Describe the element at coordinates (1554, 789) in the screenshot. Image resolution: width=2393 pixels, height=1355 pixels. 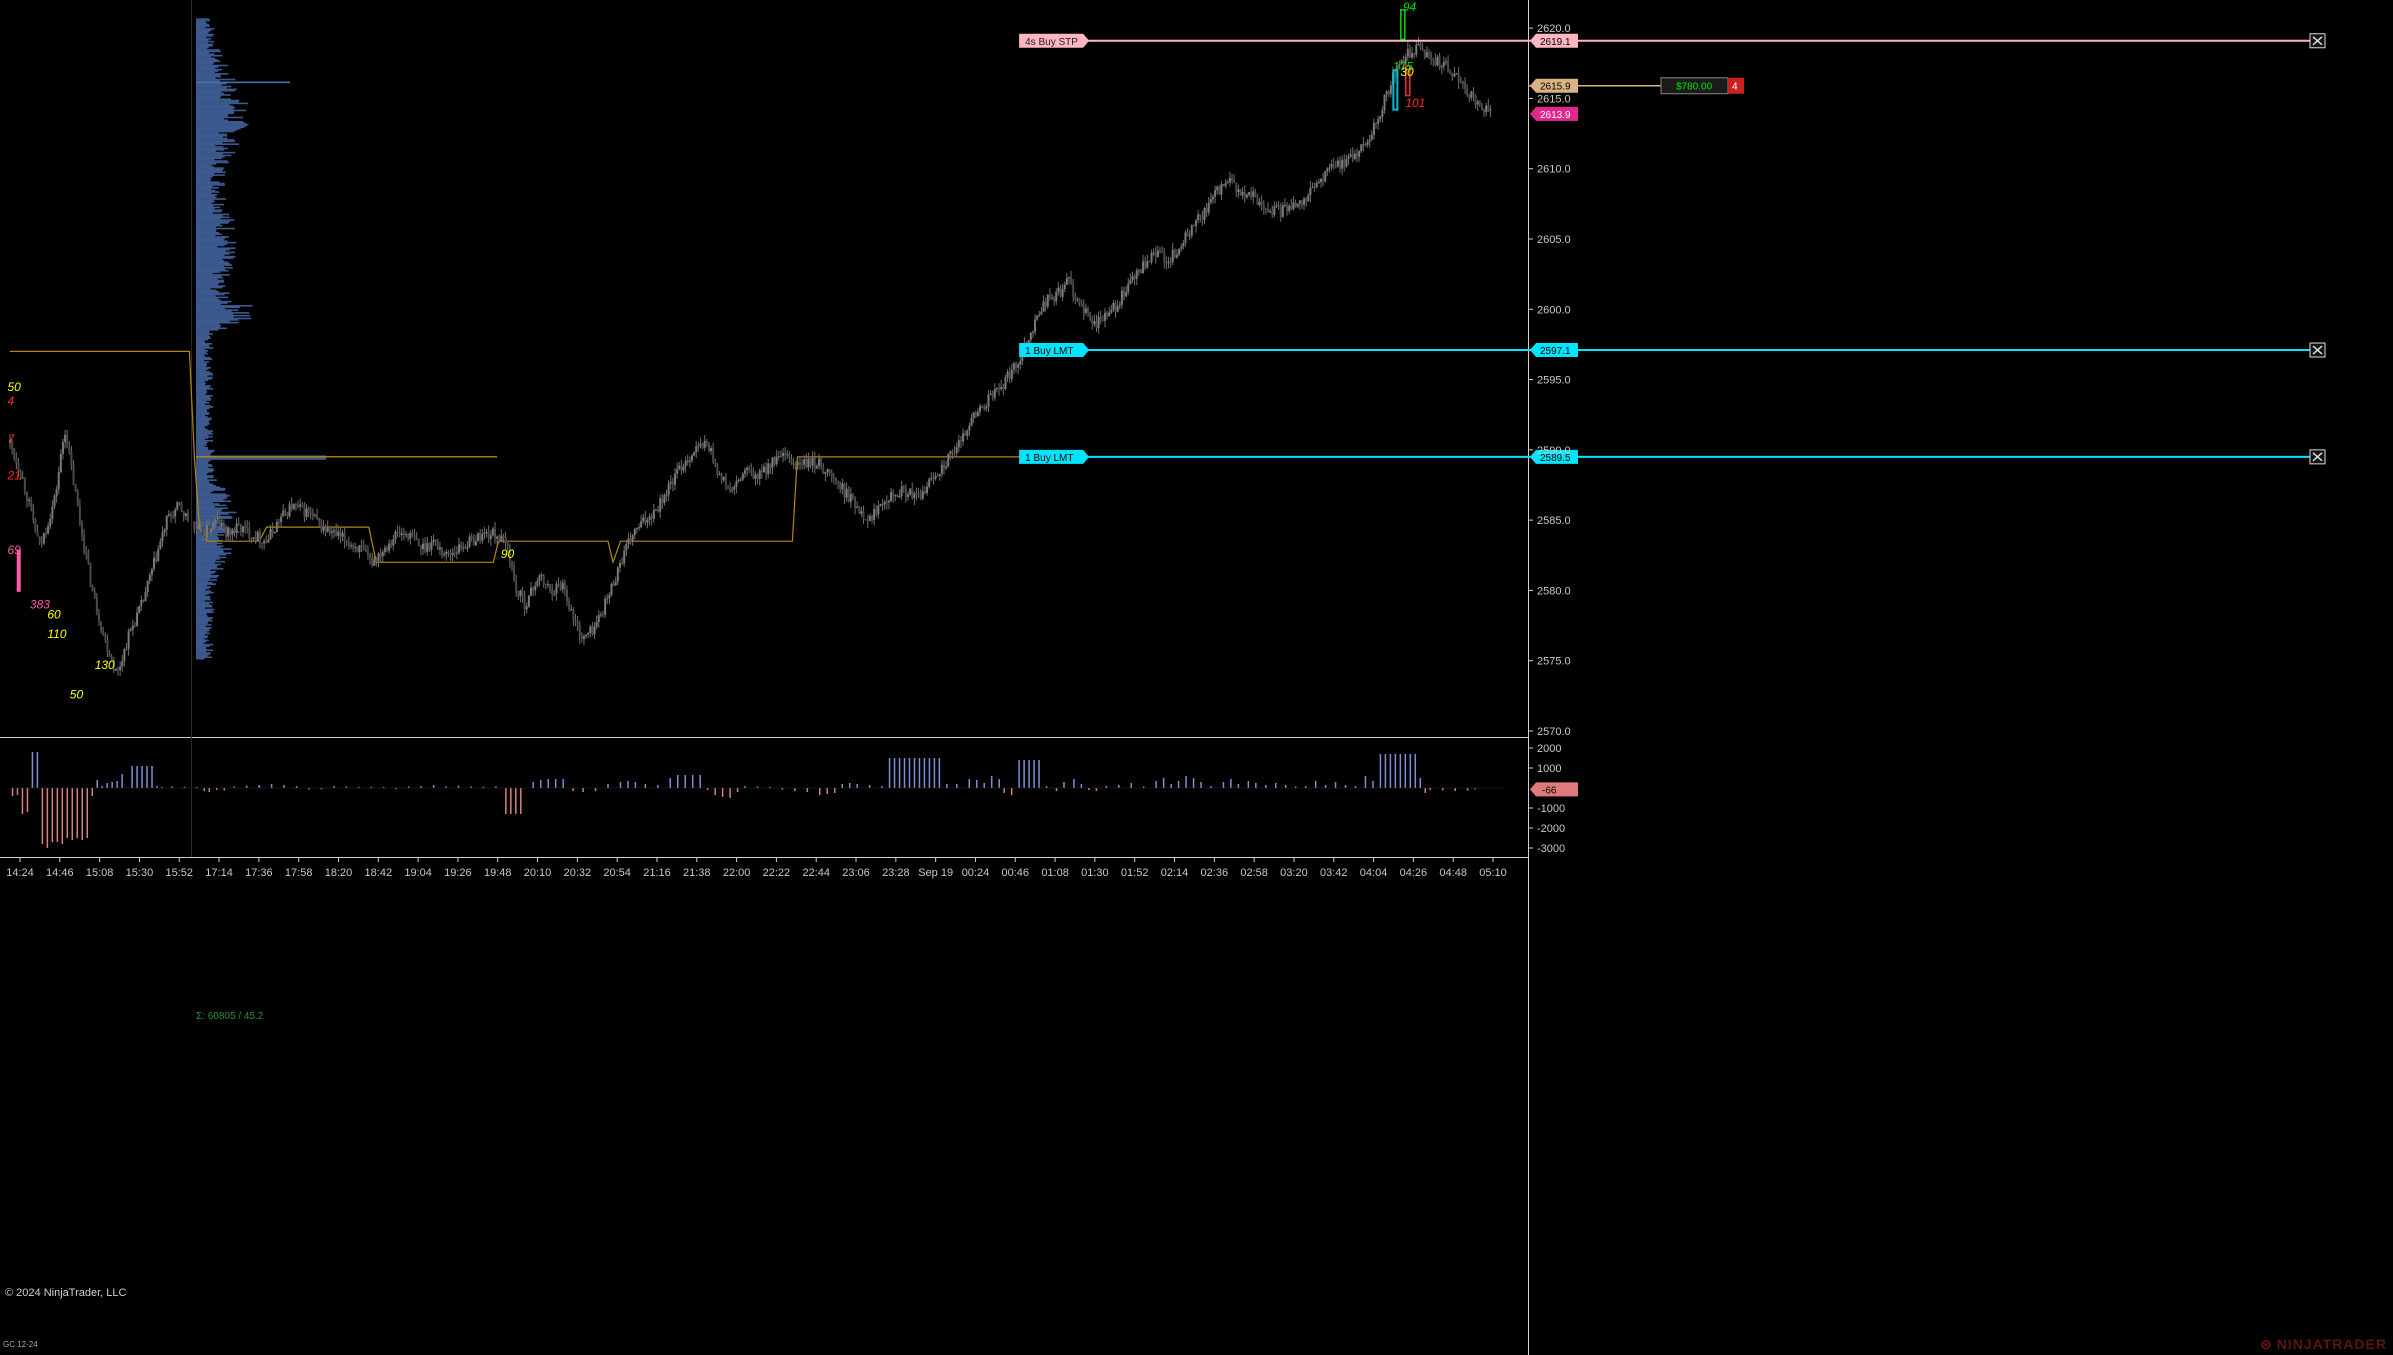
I see `delta-last-tag` at that location.